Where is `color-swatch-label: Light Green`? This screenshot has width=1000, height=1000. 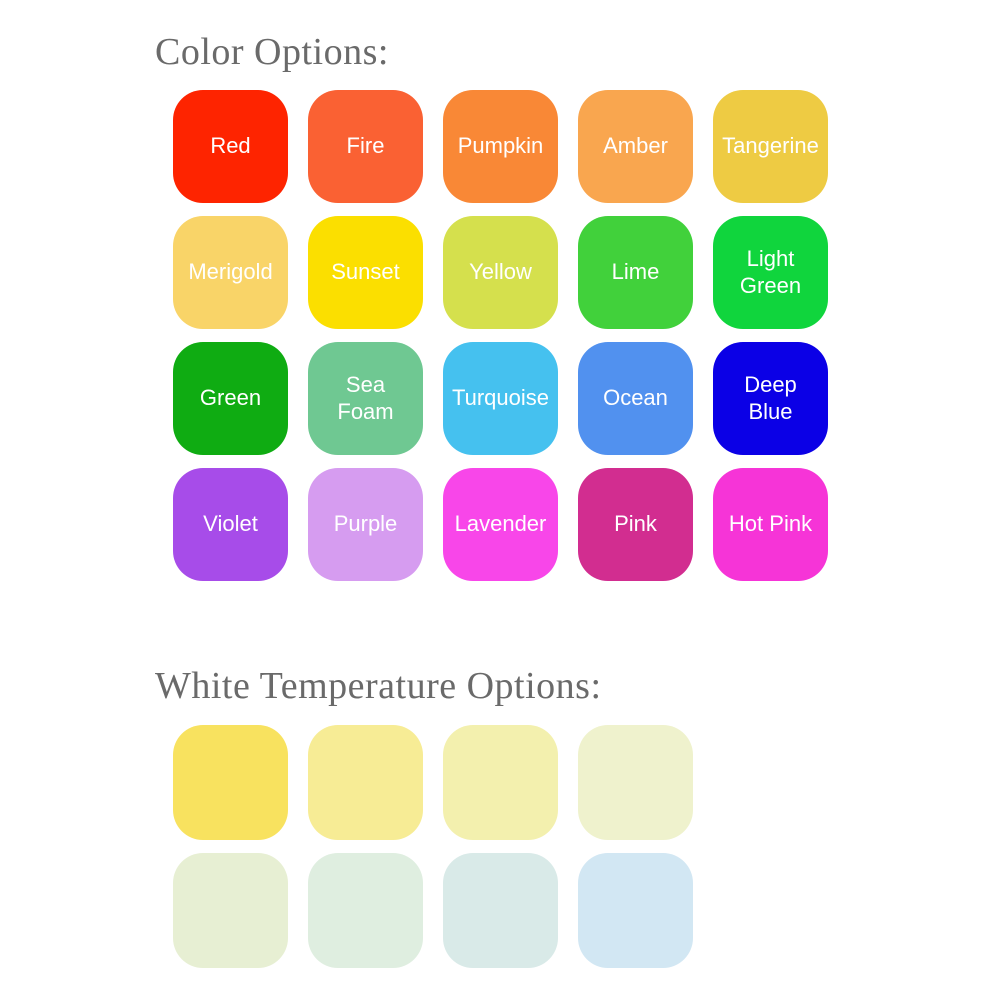
color-swatch-label: Light Green is located at coordinates (770, 271).